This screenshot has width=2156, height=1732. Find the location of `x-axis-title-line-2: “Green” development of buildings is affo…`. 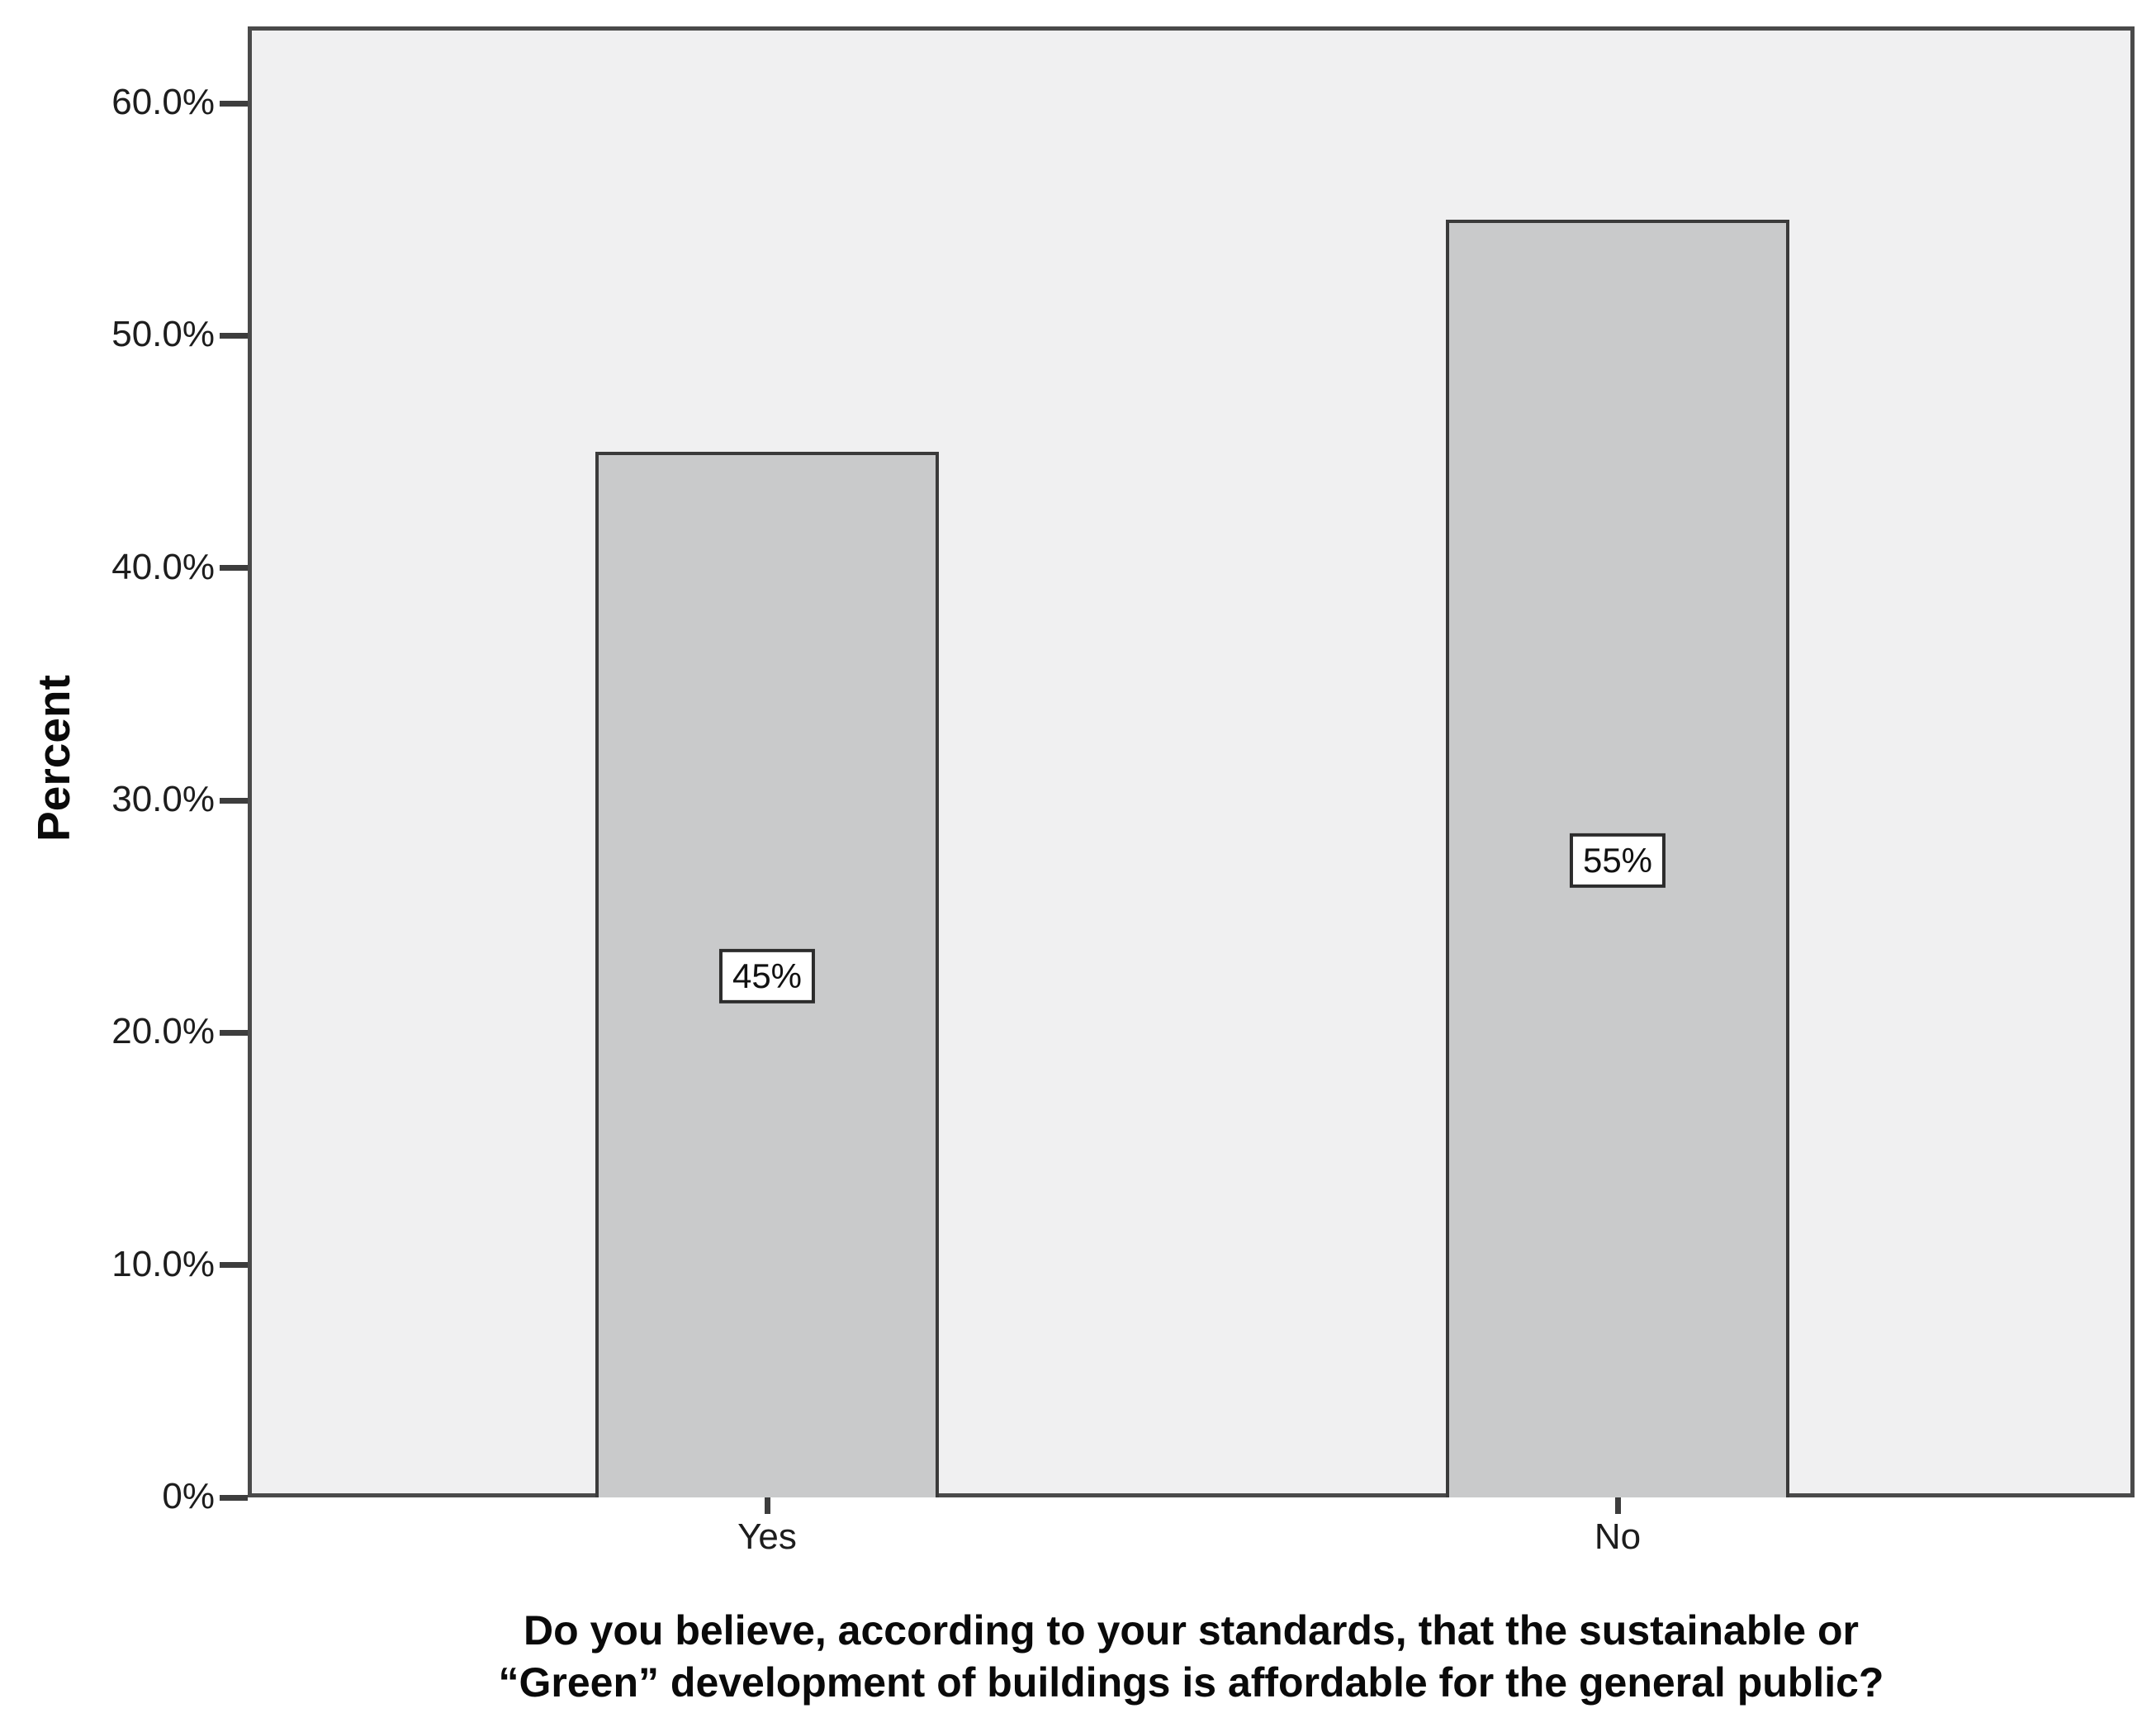

x-axis-title-line-2: “Green” development of buildings is affo… is located at coordinates (1191, 1683).